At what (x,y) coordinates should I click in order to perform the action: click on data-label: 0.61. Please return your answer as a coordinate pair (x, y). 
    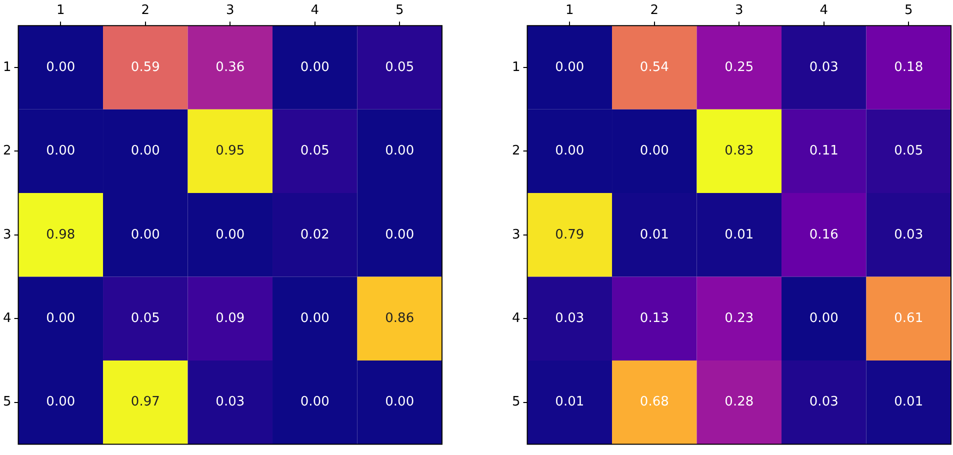
    Looking at the image, I should click on (909, 318).